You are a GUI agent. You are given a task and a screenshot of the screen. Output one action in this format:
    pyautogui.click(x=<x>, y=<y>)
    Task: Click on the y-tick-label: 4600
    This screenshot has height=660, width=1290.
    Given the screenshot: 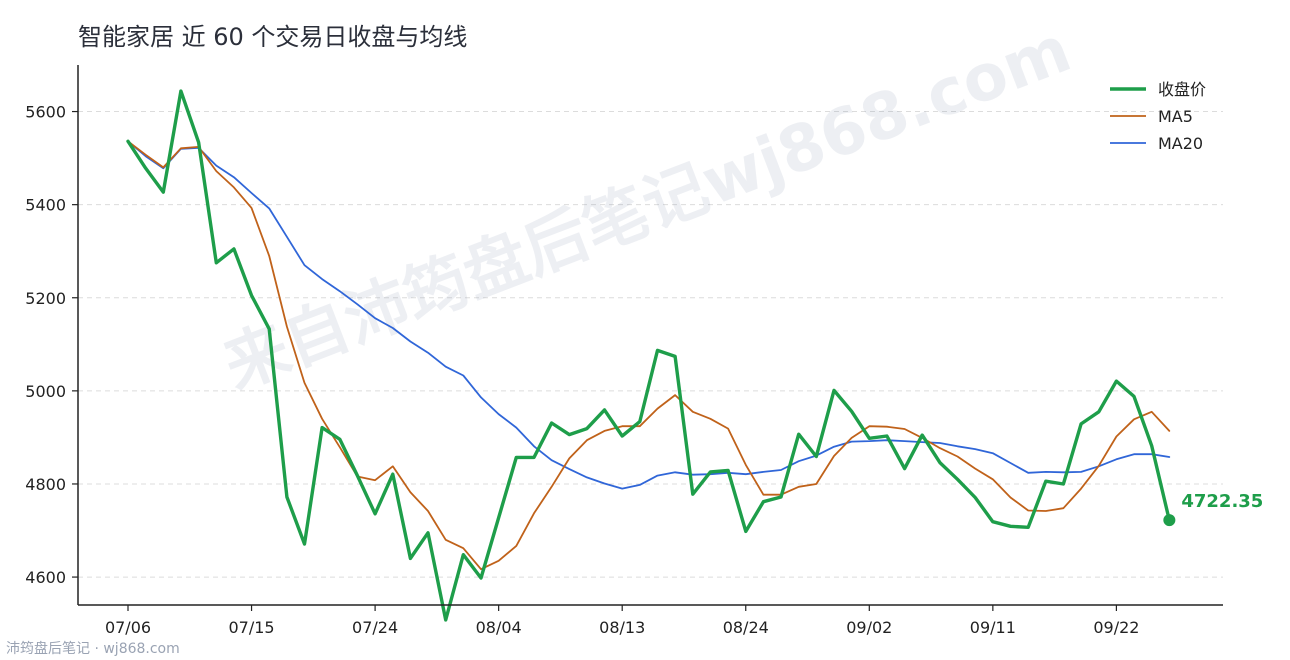 What is the action you would take?
    pyautogui.click(x=45, y=577)
    